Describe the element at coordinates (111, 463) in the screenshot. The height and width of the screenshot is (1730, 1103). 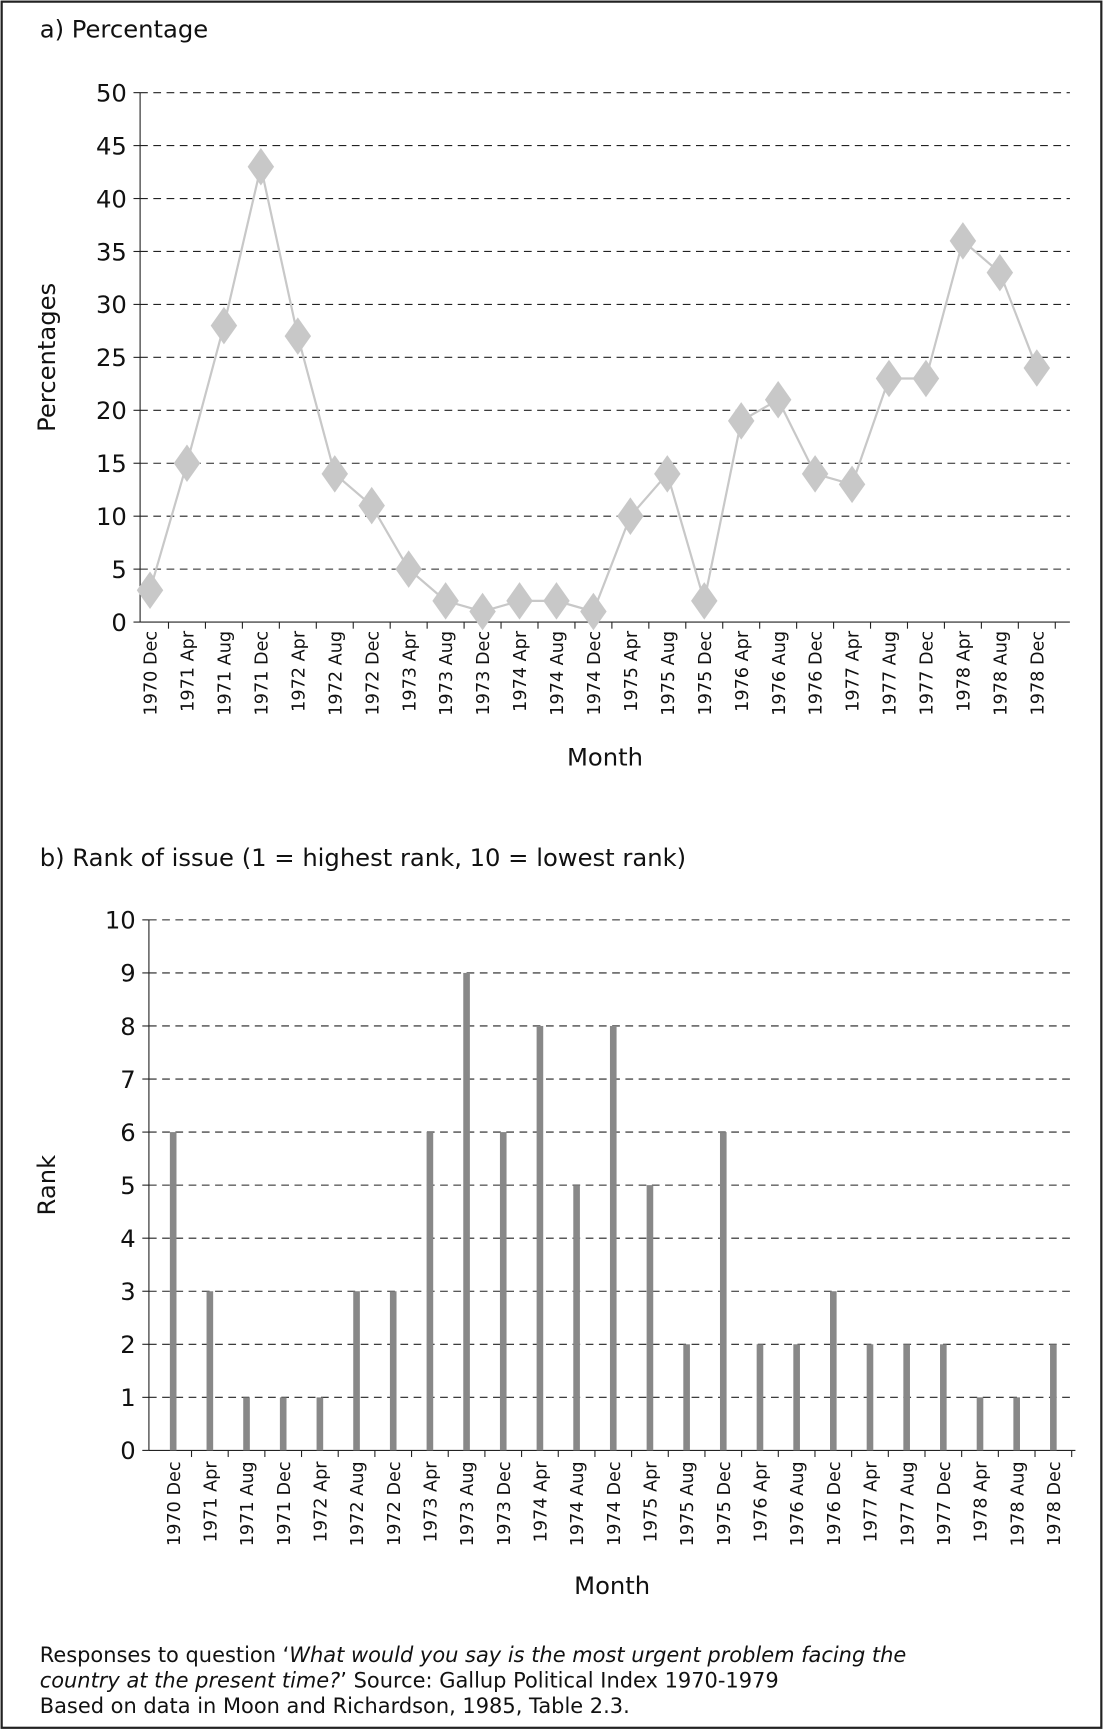
I see `y-tick-label: 15` at that location.